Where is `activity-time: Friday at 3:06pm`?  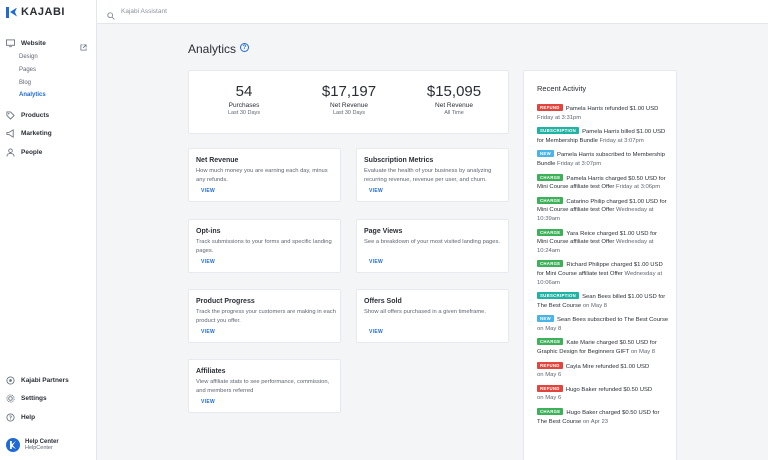
activity-time: Friday at 3:06pm is located at coordinates (637, 187).